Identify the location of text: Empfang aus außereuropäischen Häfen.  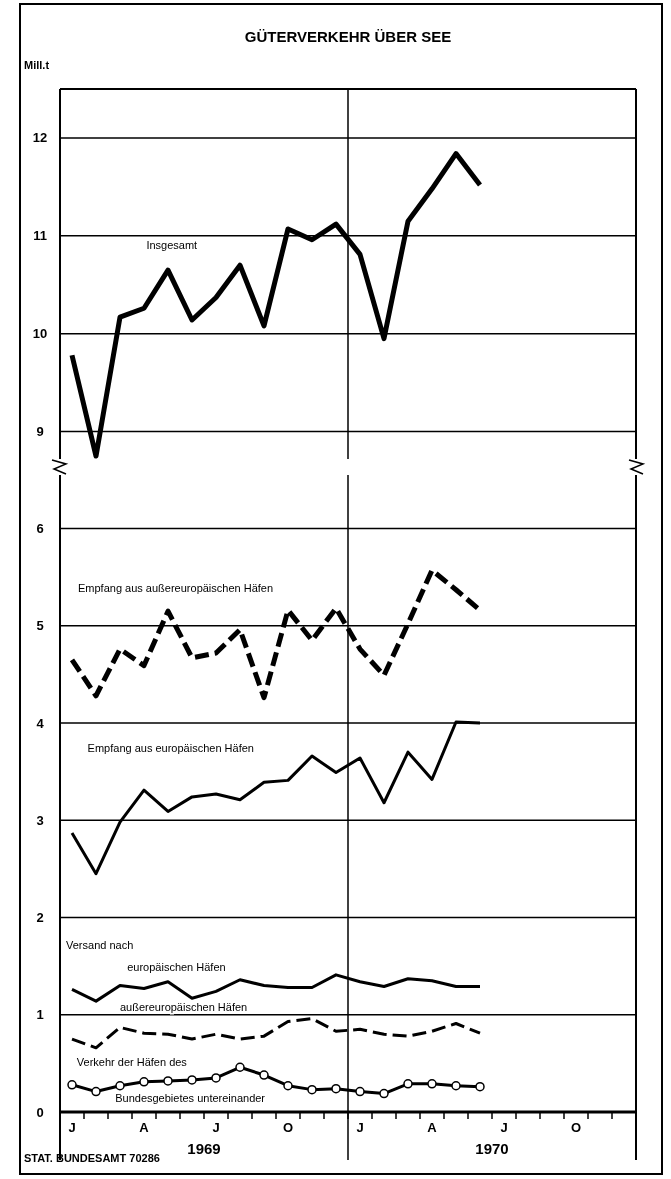
(176, 587).